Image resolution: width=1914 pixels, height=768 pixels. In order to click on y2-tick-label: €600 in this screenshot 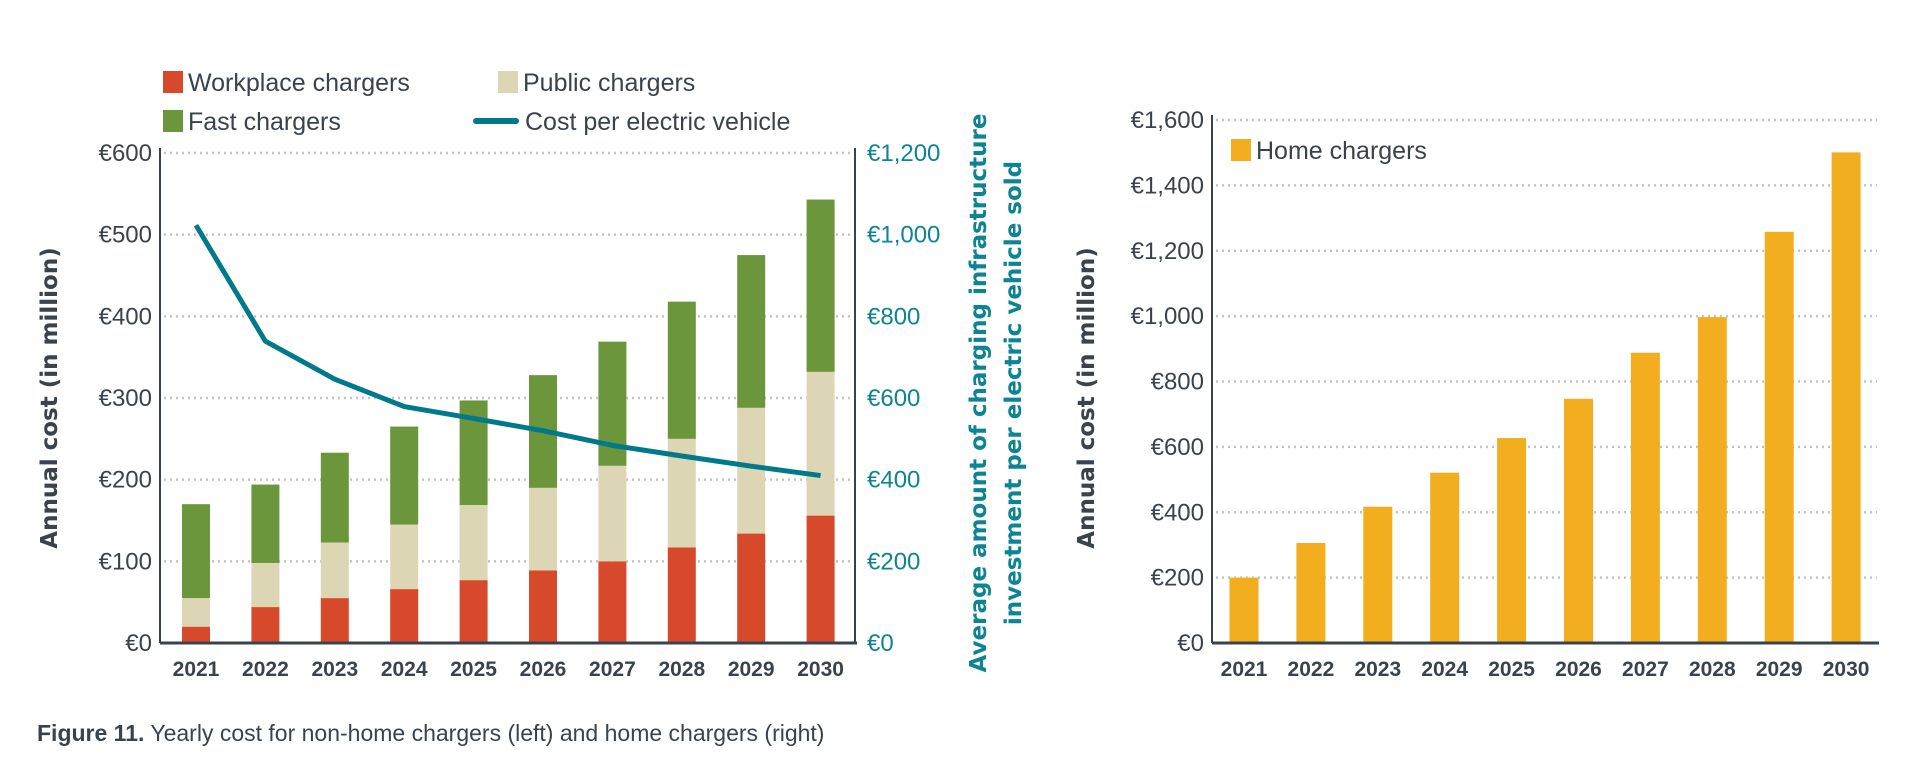, I will do `click(893, 398)`.